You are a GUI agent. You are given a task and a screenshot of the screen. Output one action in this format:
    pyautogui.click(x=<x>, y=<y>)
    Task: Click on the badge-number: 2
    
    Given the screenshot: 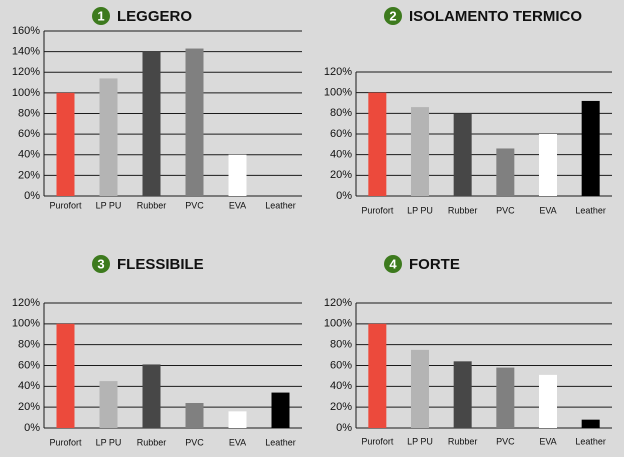 What is the action you would take?
    pyautogui.click(x=392, y=15)
    